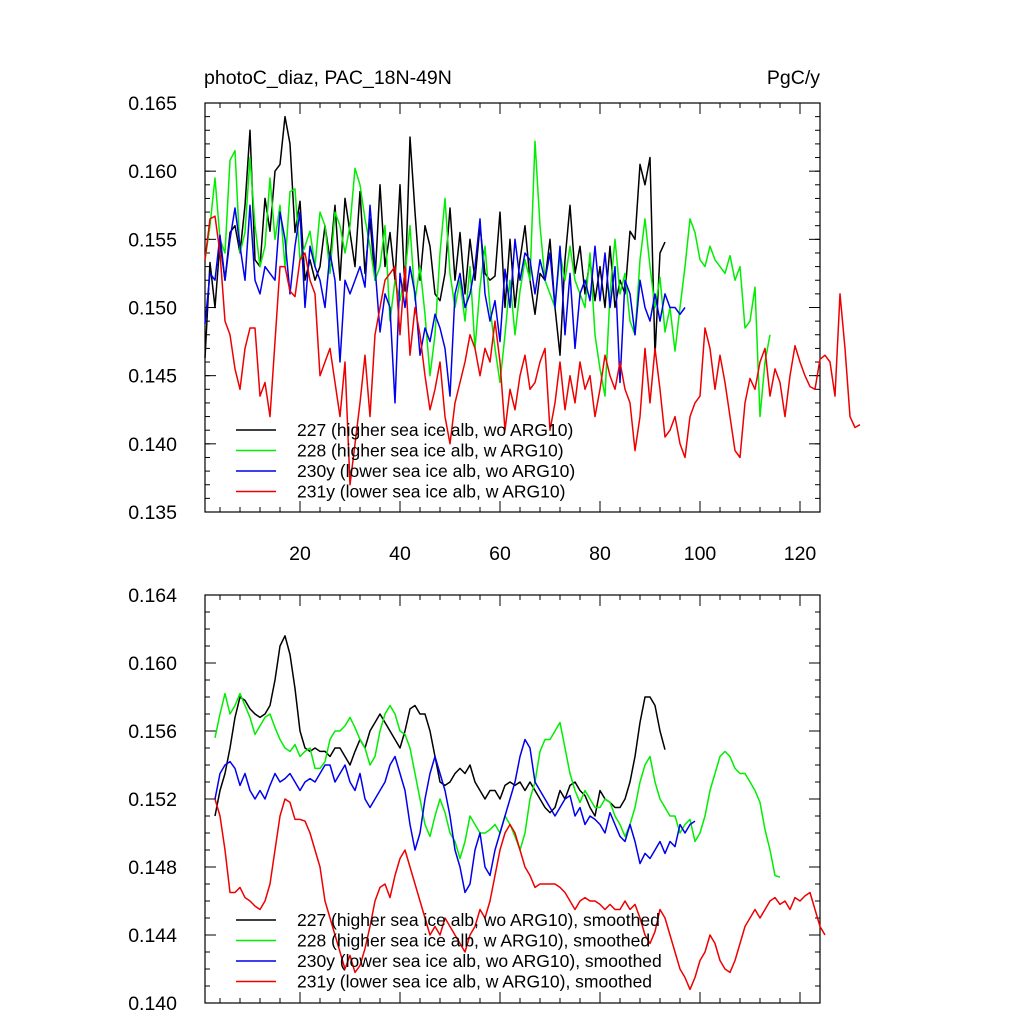 Image resolution: width=1024 pixels, height=1024 pixels. I want to click on x-tick-label: 120, so click(800, 554).